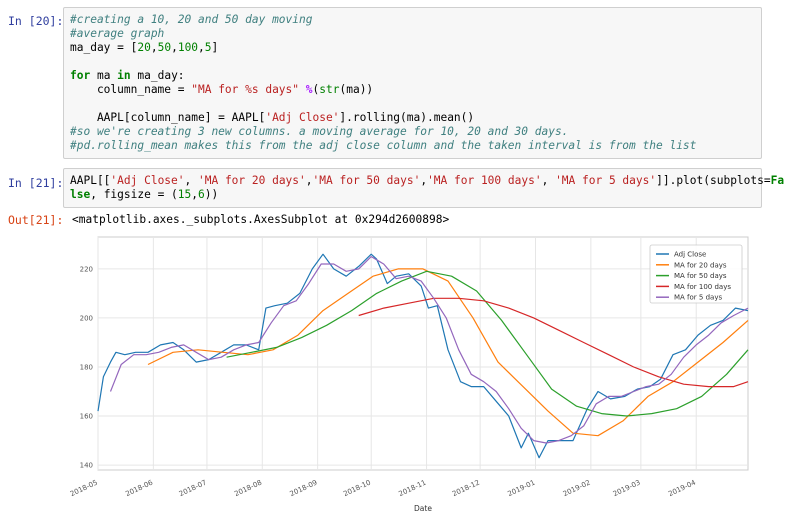  I want to click on code-keyword: in, so click(124, 75).